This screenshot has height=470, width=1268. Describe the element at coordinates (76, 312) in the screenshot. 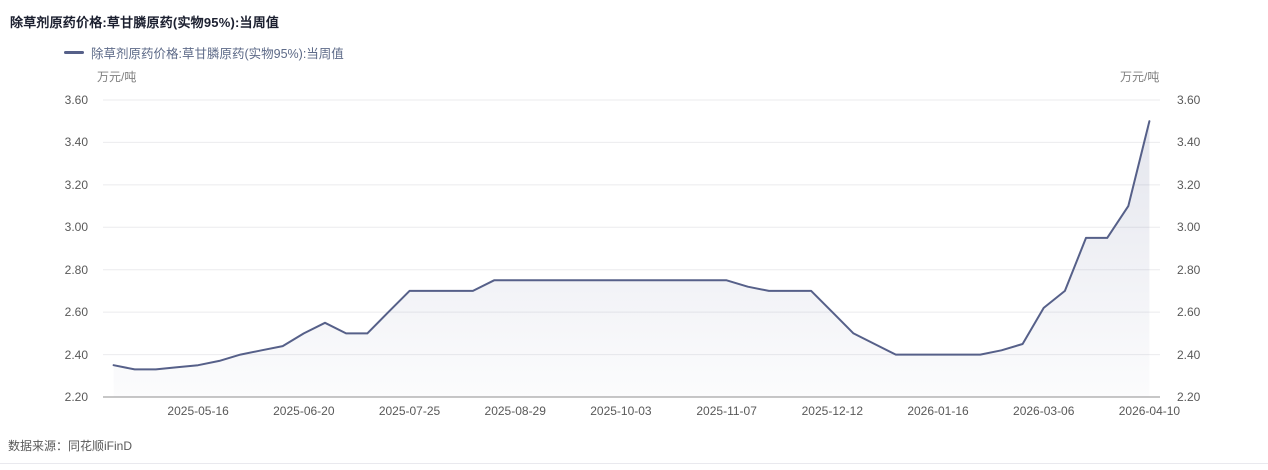

I see `y-axis-label-left: 2.60` at that location.